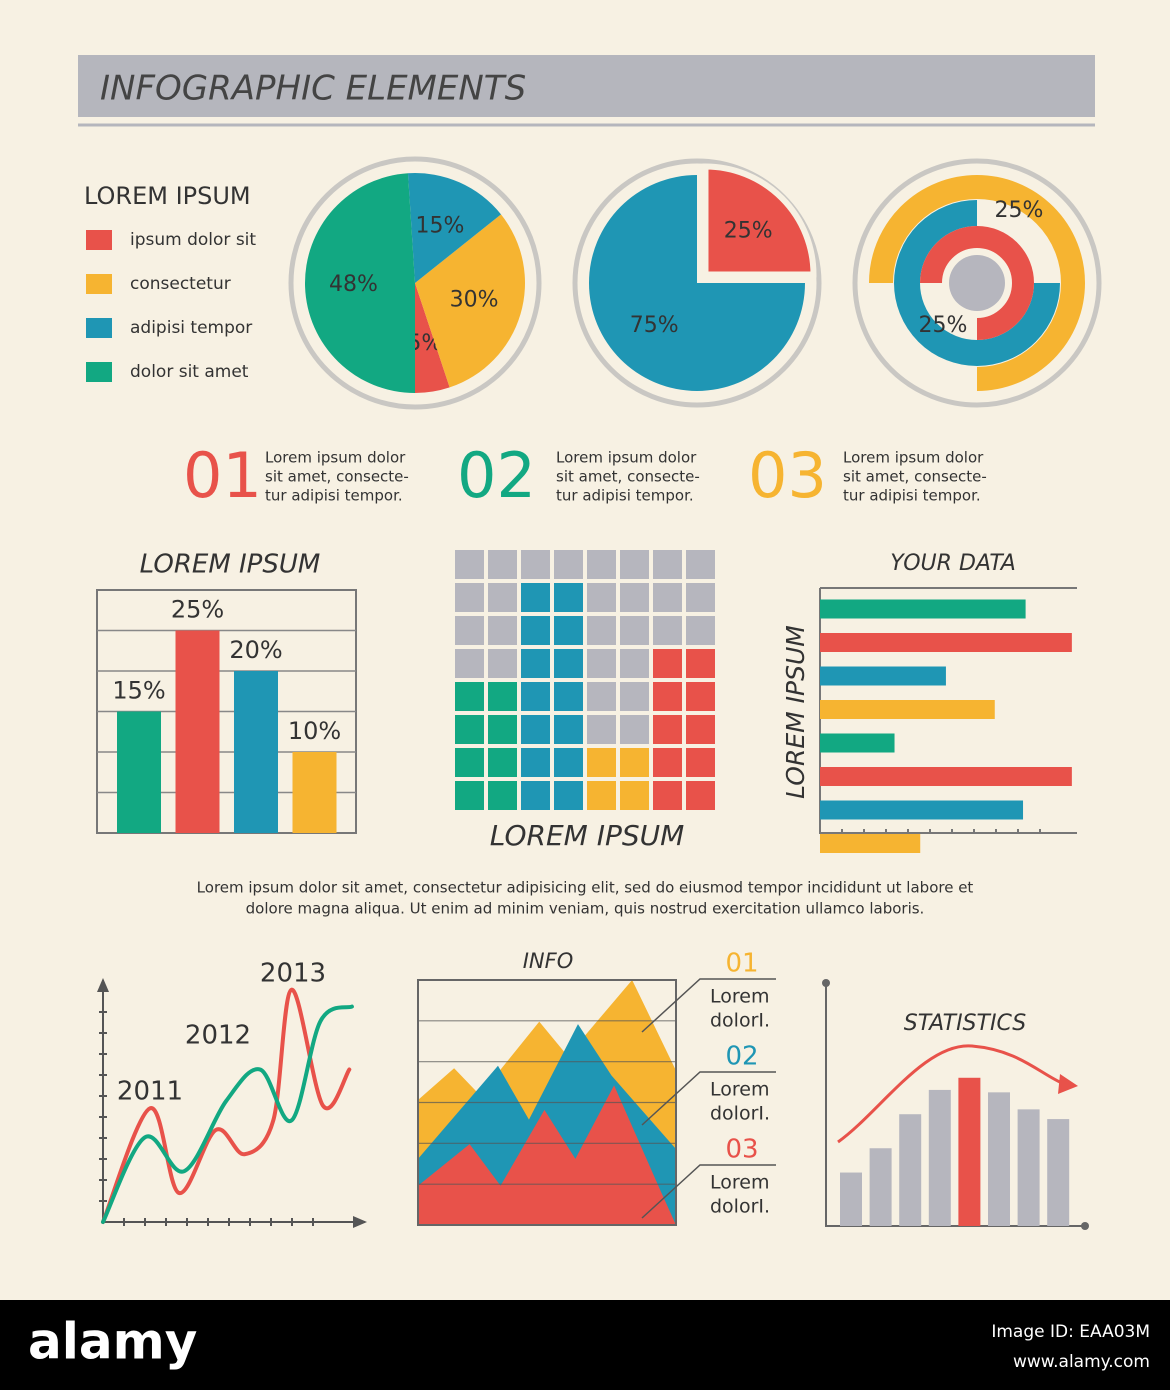  Describe the element at coordinates (230, 565) in the screenshot. I see `bar-title: LOREM IPSUM` at that location.